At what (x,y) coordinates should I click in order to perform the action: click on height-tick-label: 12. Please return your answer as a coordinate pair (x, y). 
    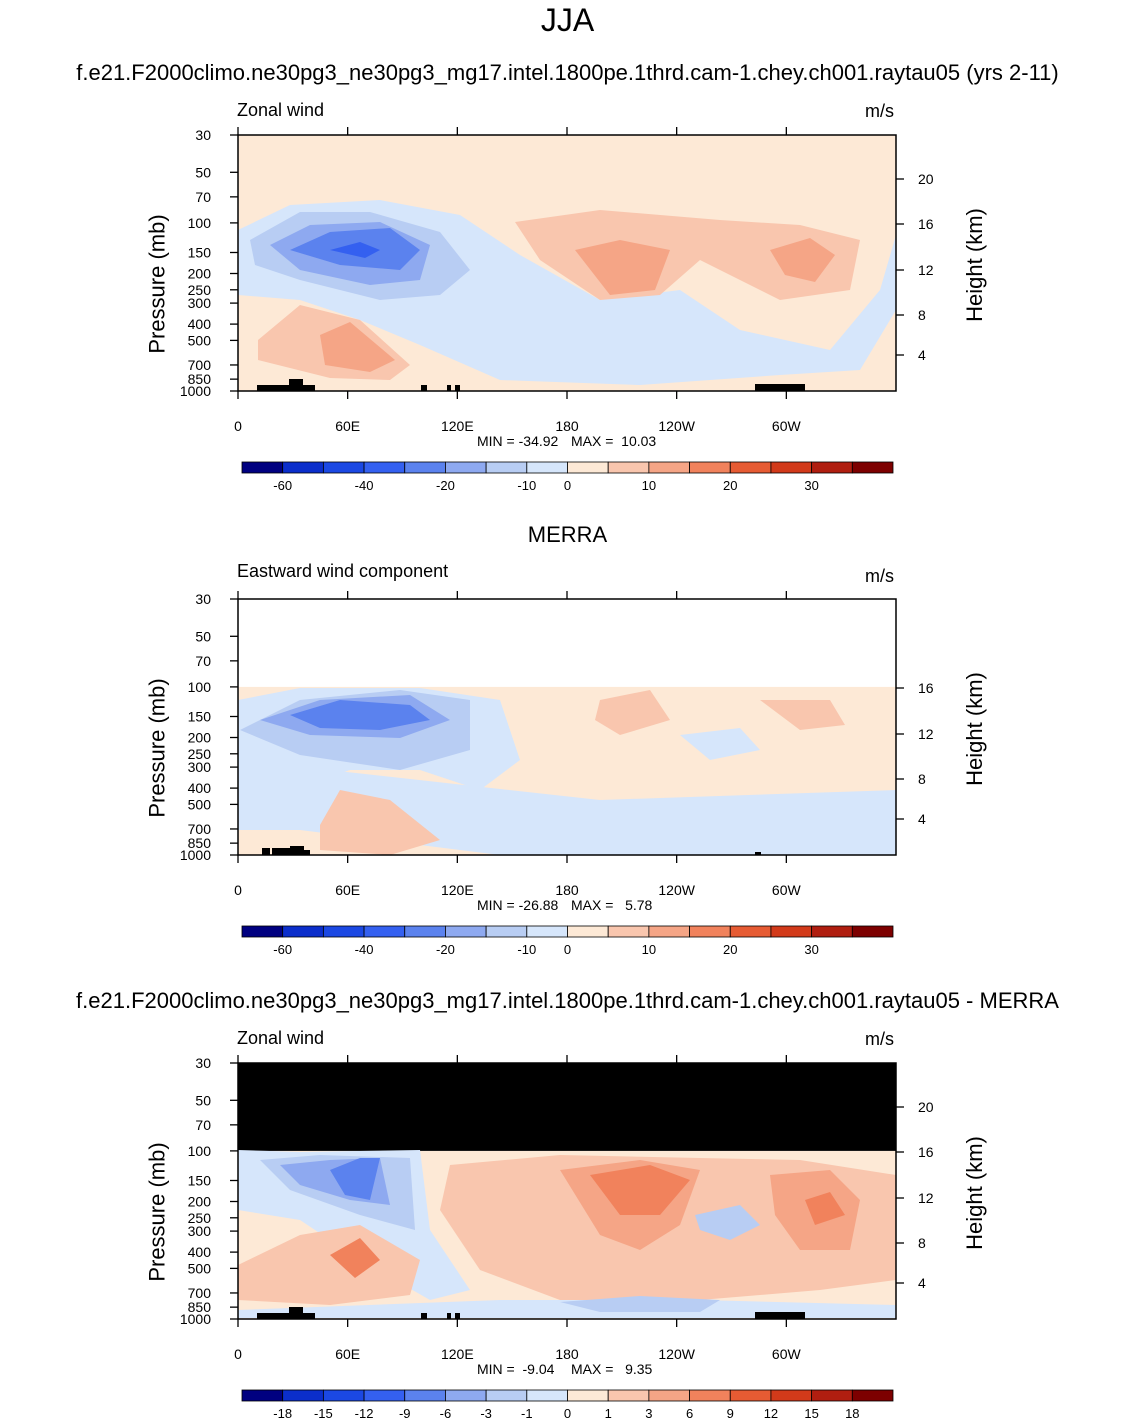
    Looking at the image, I should click on (926, 1198).